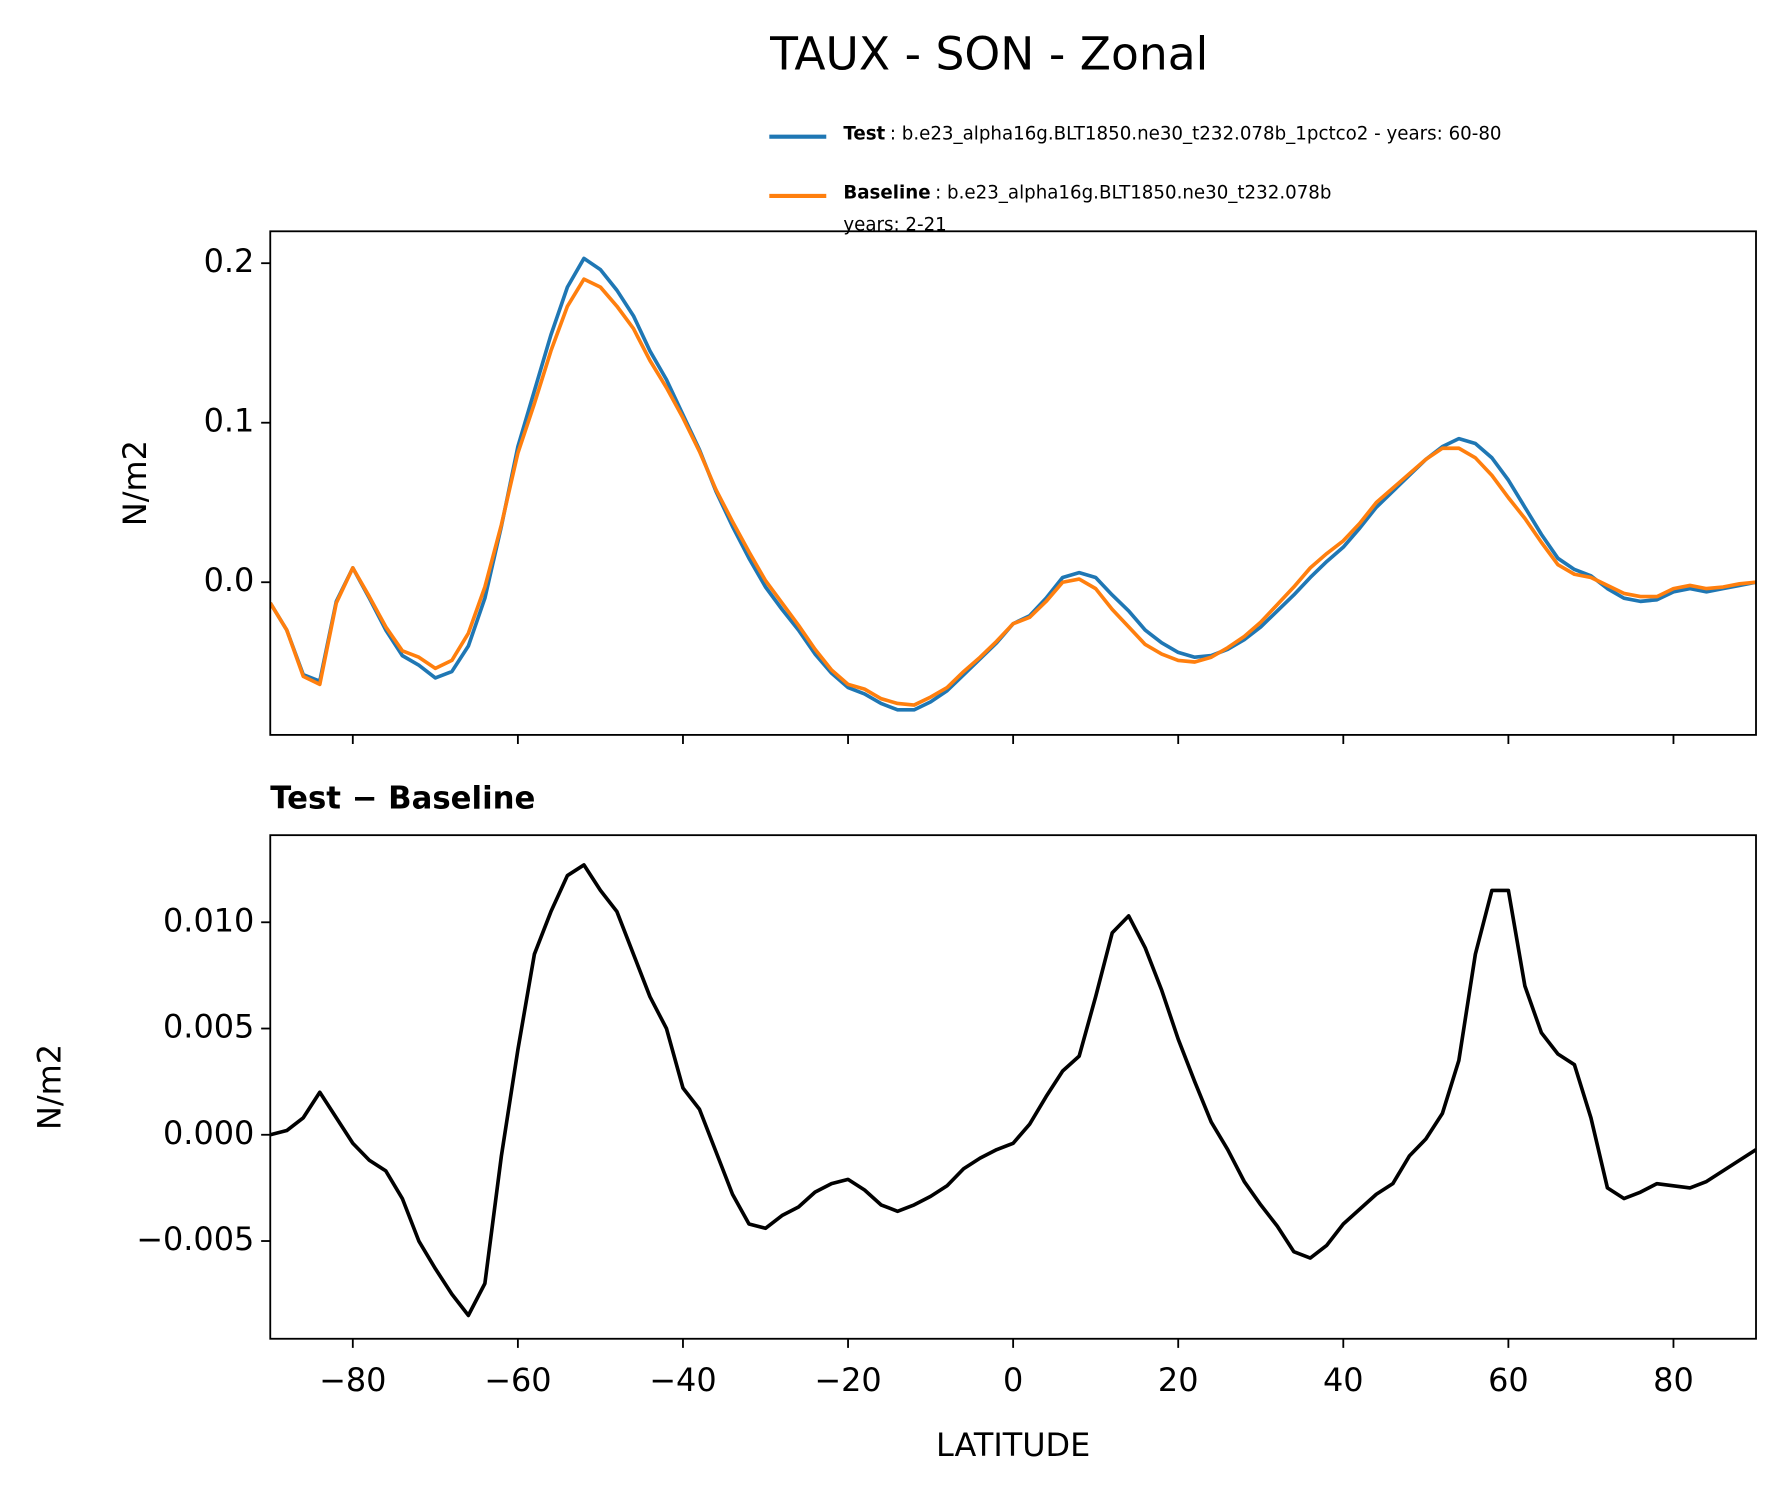 The image size is (1787, 1496). I want to click on legend-detail-line: years: 2-21, so click(894, 225).